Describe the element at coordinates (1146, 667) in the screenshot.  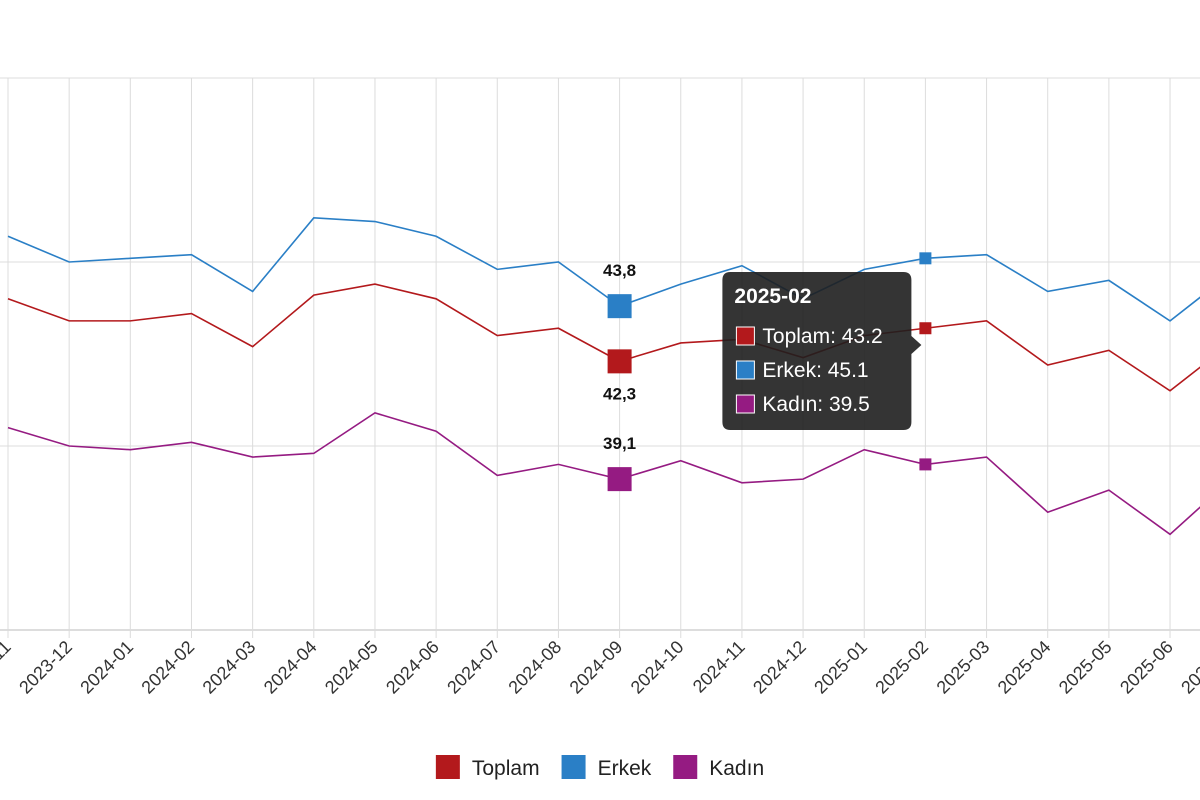
I see `x-tick-label: 2025-06` at that location.